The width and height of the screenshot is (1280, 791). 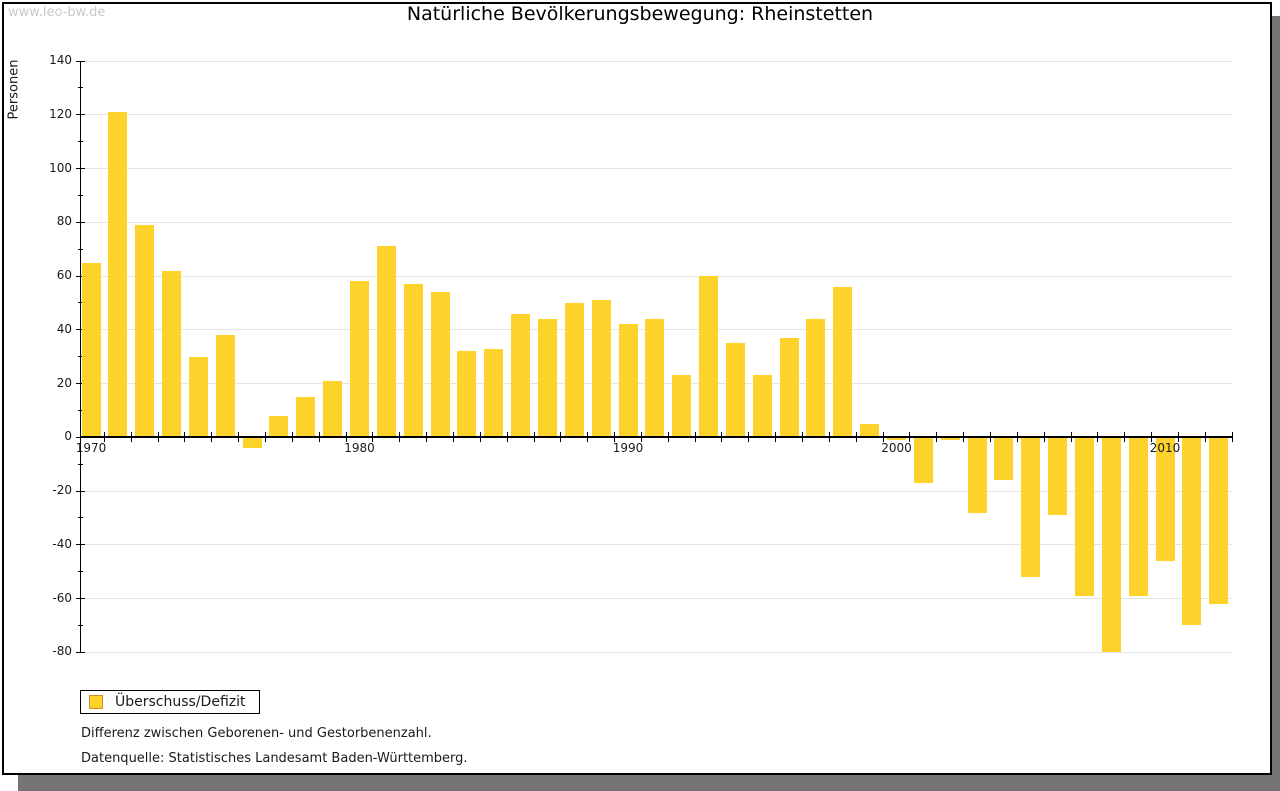 I want to click on bar-1996, so click(x=789, y=387).